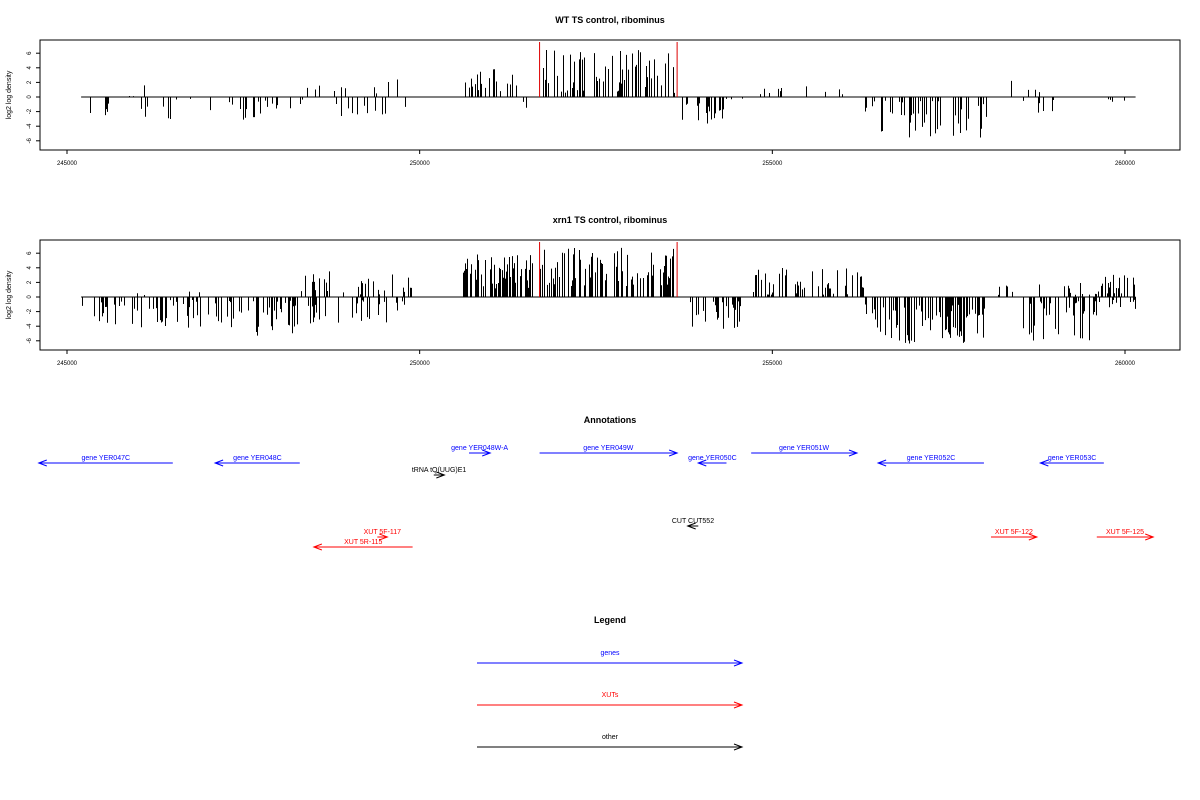 The width and height of the screenshot is (1200, 800). I want to click on y-axis-xrn1: -6 -4 -2 0 2 4 6, so click(33, 297).